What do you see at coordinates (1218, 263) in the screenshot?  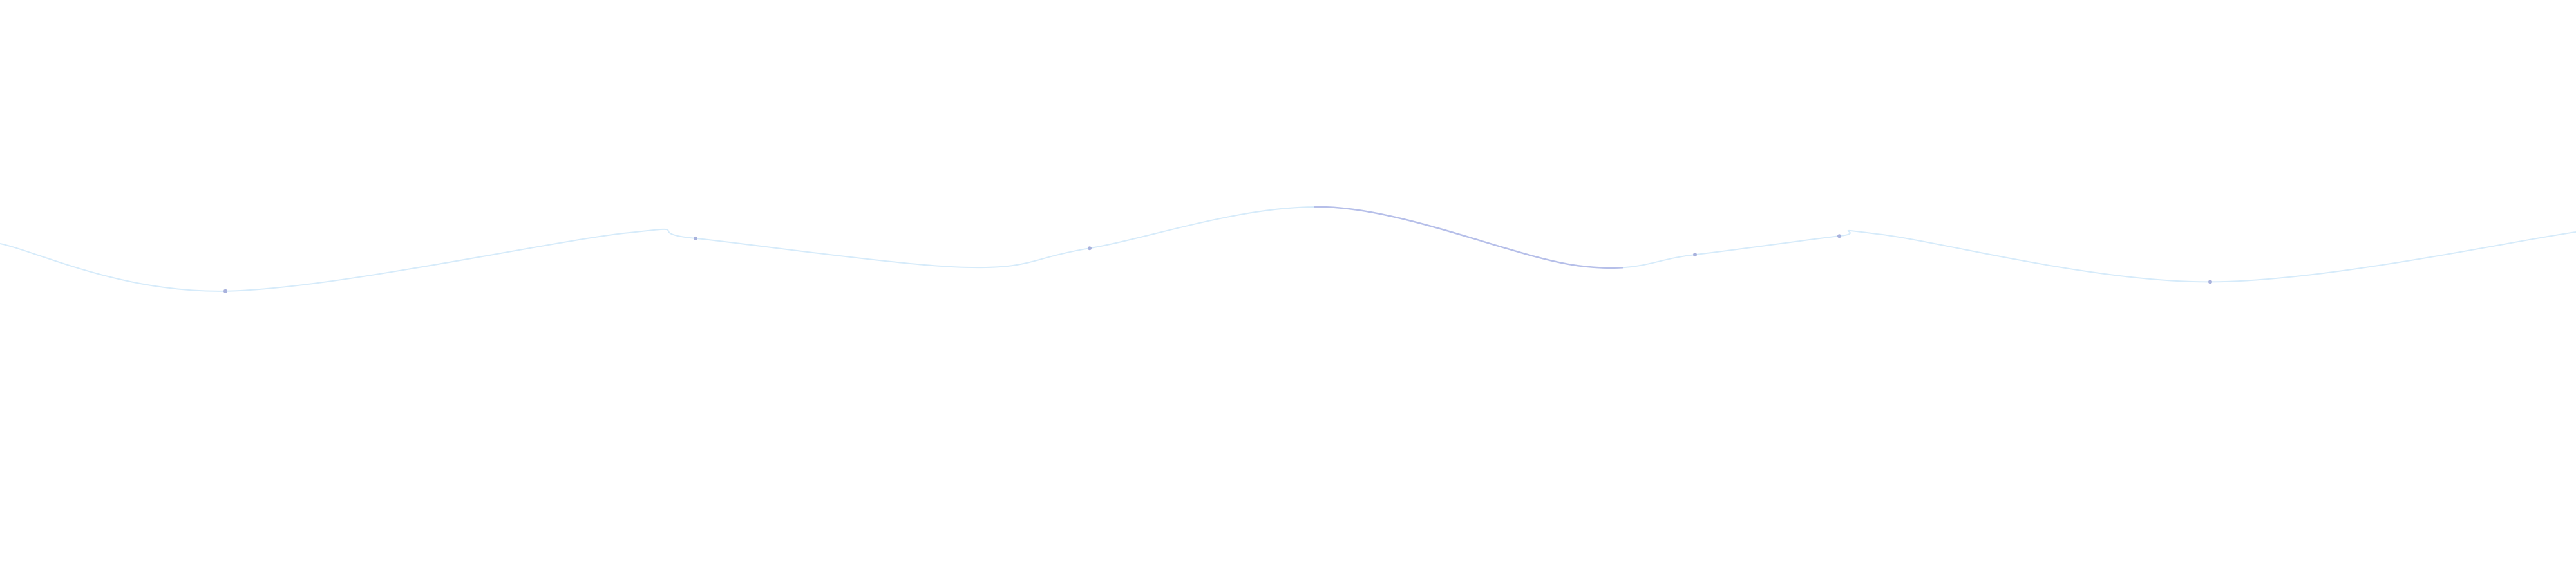 I see `data-markers` at bounding box center [1218, 263].